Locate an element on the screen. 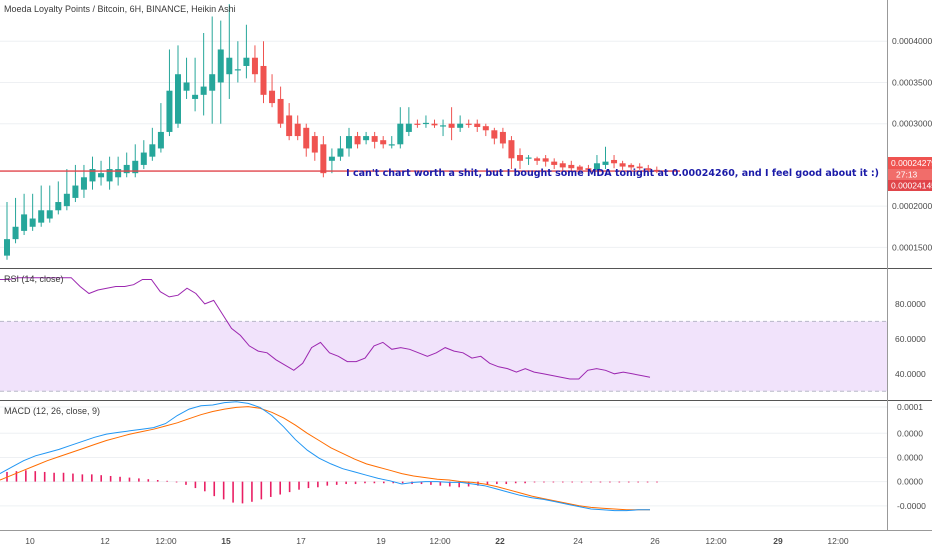  macd-axis: 0.0001 0.0000 0.0000 0.0000 -0.0000 is located at coordinates (911, 456).